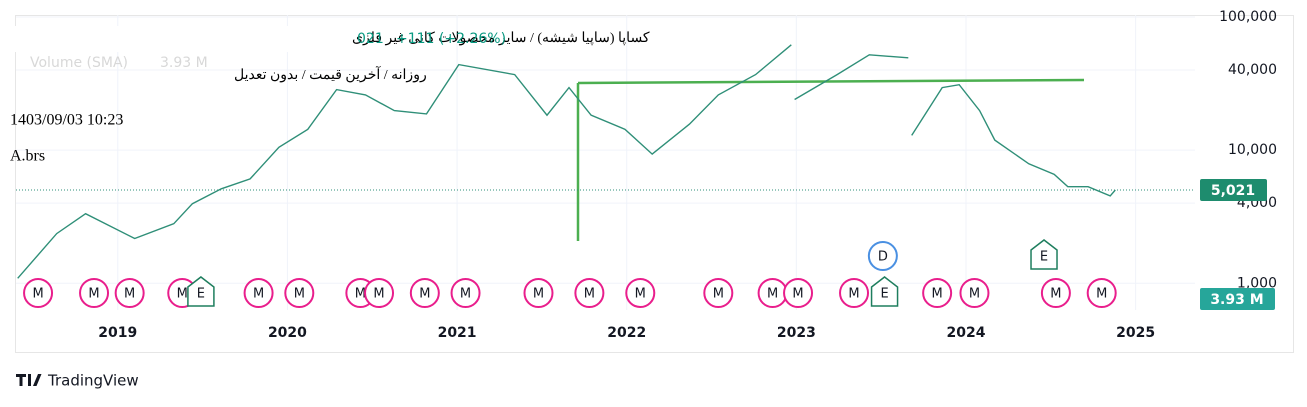  I want to click on y-tick-label: 40,000, so click(1252, 70).